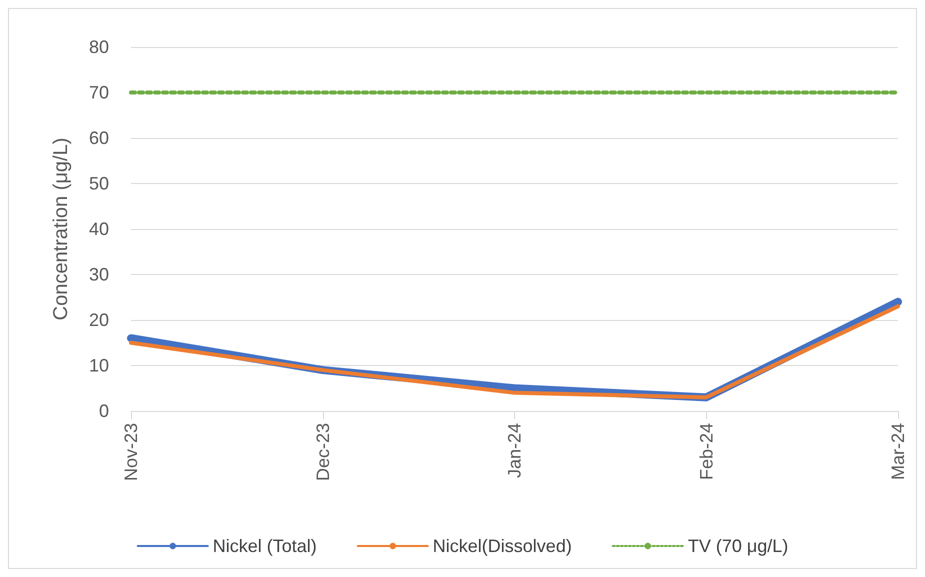  I want to click on y-tick-label: 10, so click(98, 366).